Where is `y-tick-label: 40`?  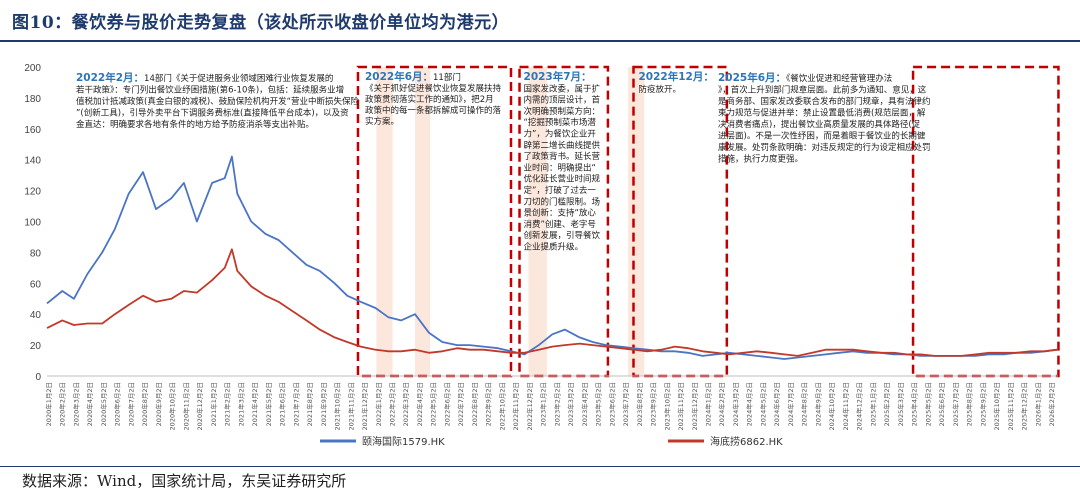
y-tick-label: 40 is located at coordinates (36, 315).